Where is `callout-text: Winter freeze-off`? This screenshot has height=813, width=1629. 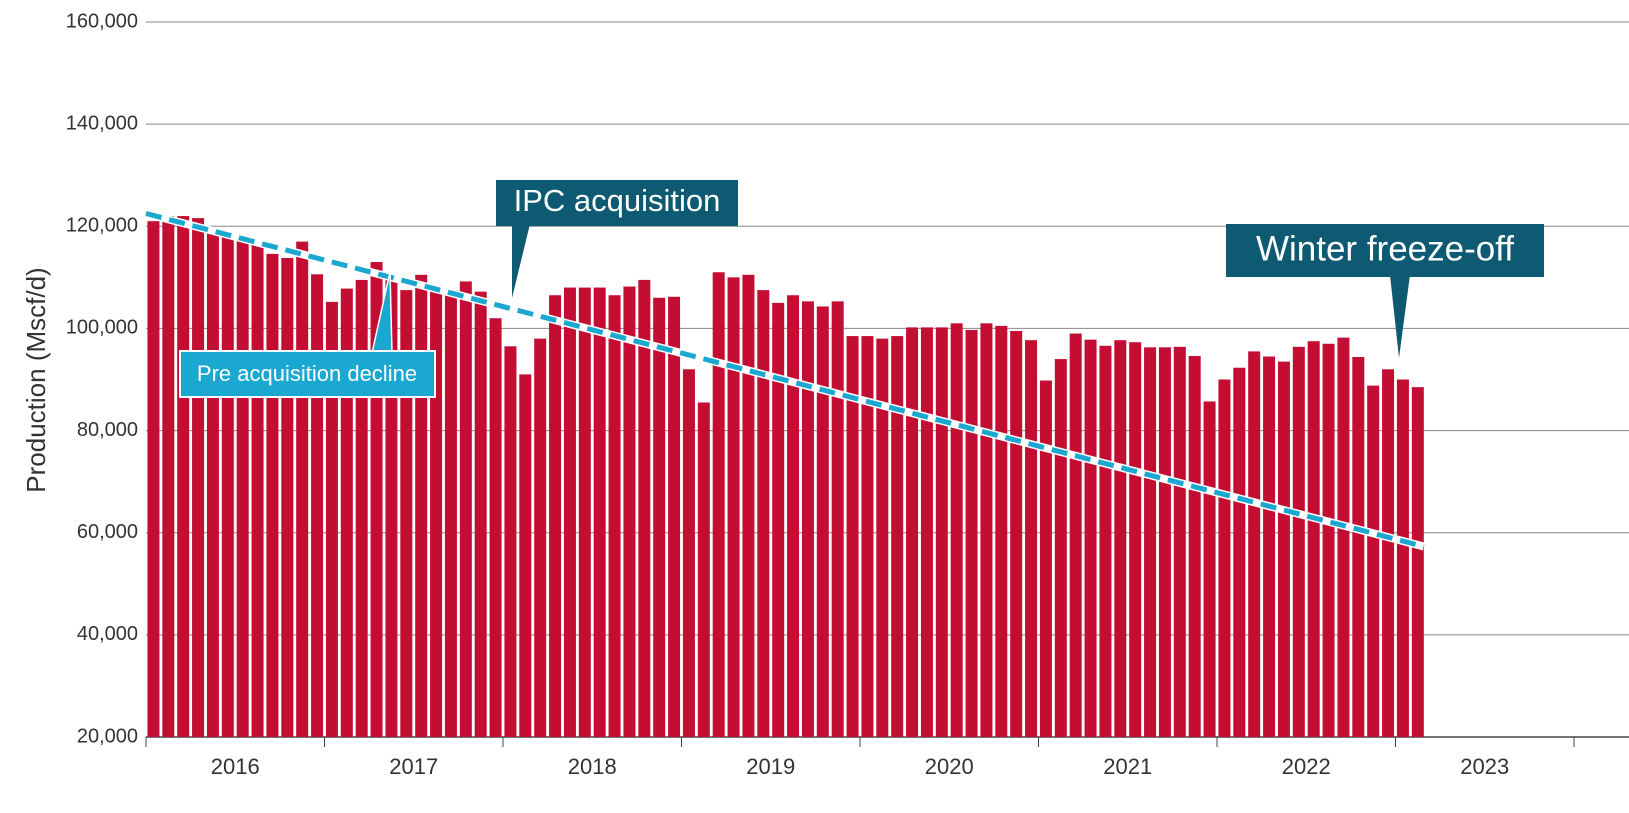
callout-text: Winter freeze-off is located at coordinates (1385, 248).